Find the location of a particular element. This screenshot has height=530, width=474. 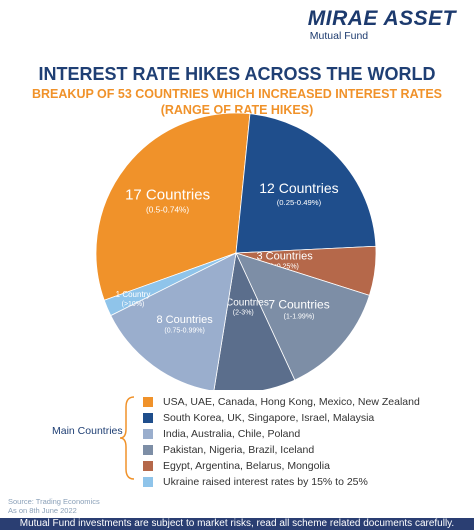

slice-range-label: (1-1.99%) is located at coordinates (299, 317).